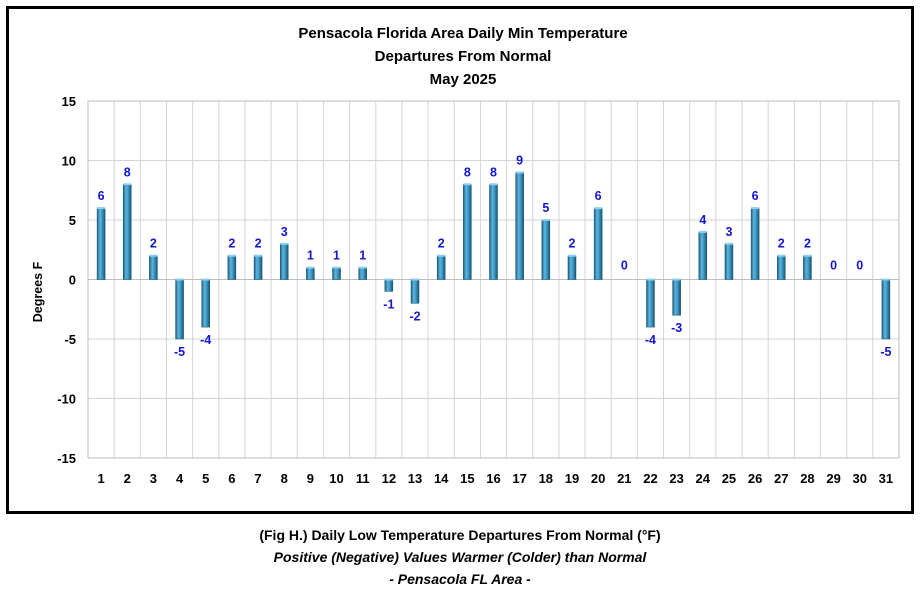  What do you see at coordinates (389, 478) in the screenshot?
I see `x-tick-label: 12` at bounding box center [389, 478].